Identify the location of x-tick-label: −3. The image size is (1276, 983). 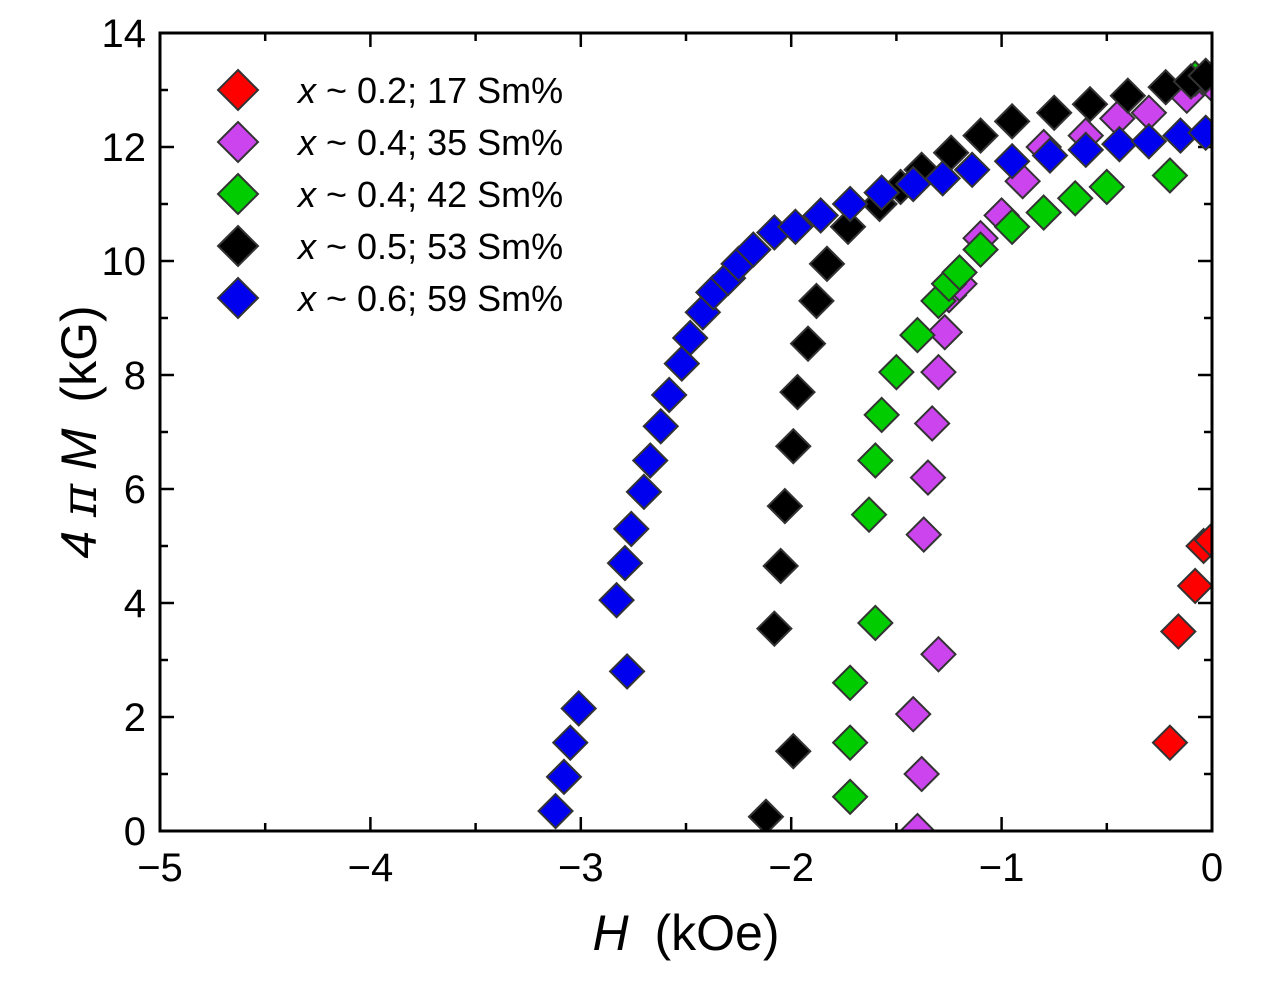
(581, 868).